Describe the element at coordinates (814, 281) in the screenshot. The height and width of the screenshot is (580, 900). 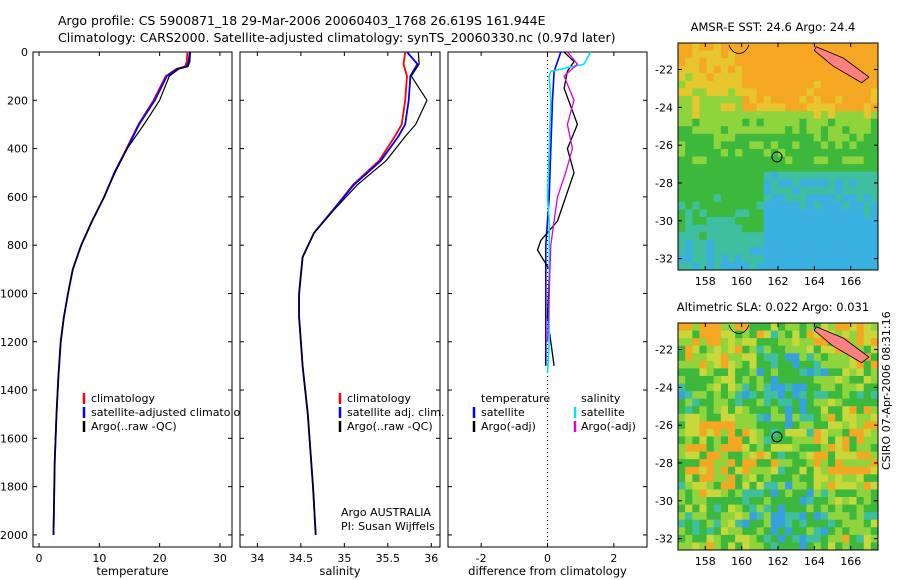
I see `map-x-tick-label: 164` at that location.